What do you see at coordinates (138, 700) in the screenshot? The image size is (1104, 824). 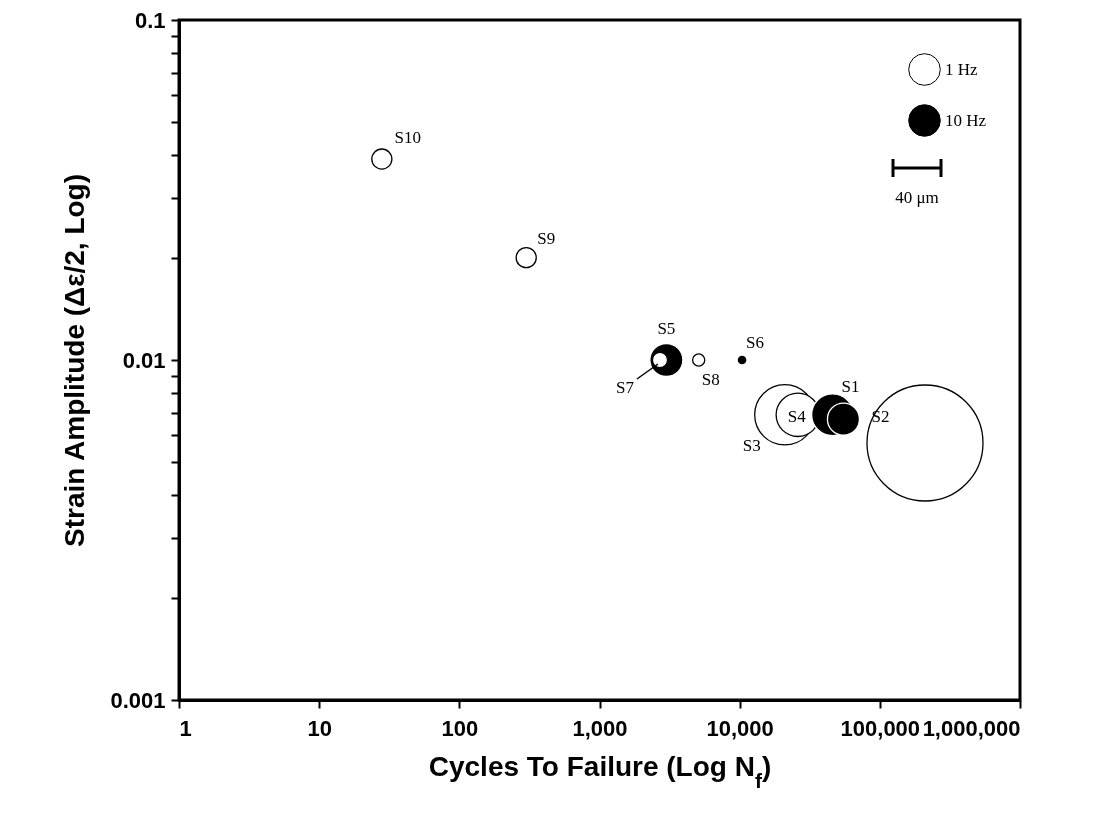 I see `y-tick-label: 0.001` at bounding box center [138, 700].